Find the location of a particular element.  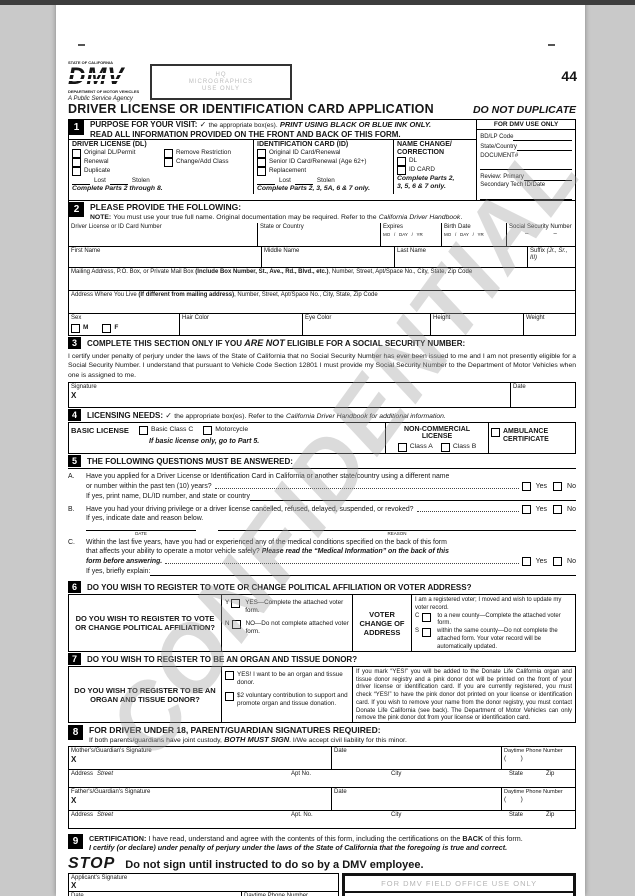

last-name-field: Last Name is located at coordinates (461, 256).